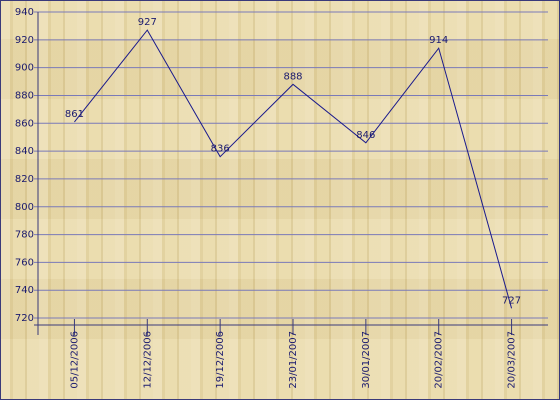  What do you see at coordinates (74, 114) in the screenshot?
I see `data-label: 861` at bounding box center [74, 114].